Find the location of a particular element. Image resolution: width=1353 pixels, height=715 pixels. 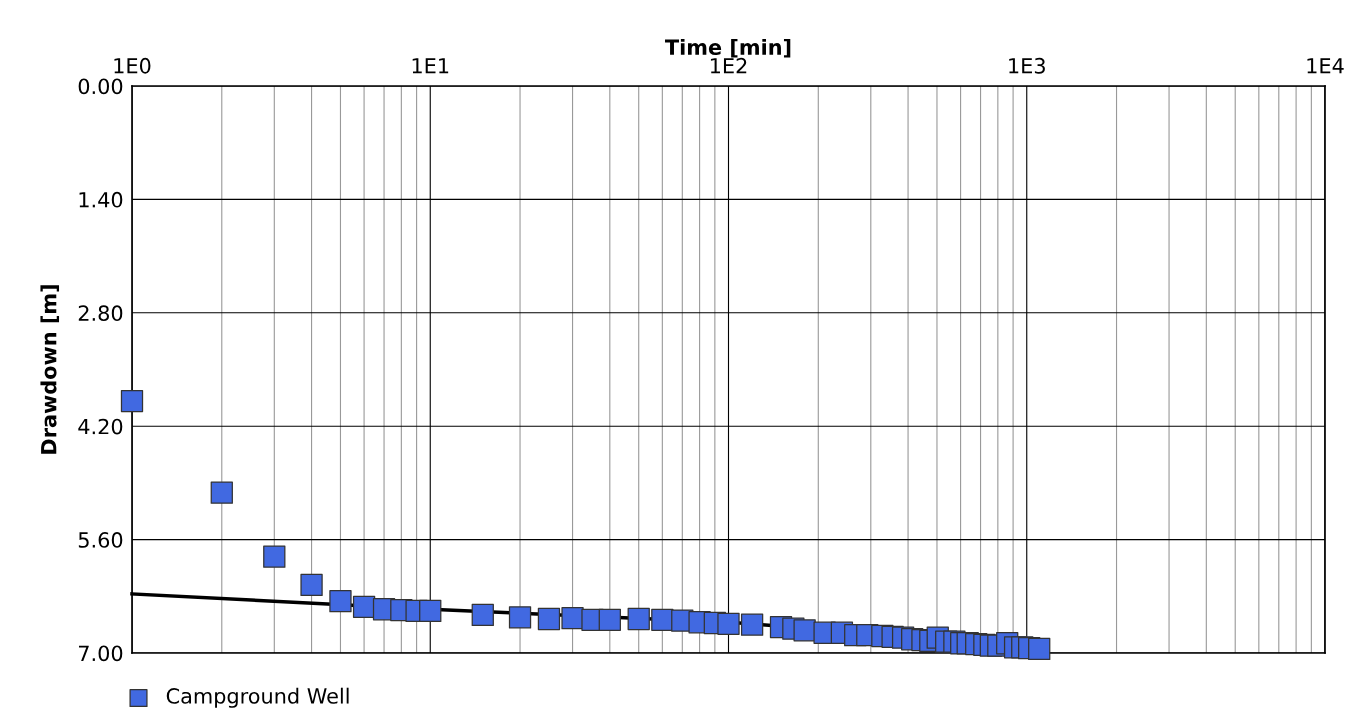

x-tick-label: 1E0 is located at coordinates (132, 65).